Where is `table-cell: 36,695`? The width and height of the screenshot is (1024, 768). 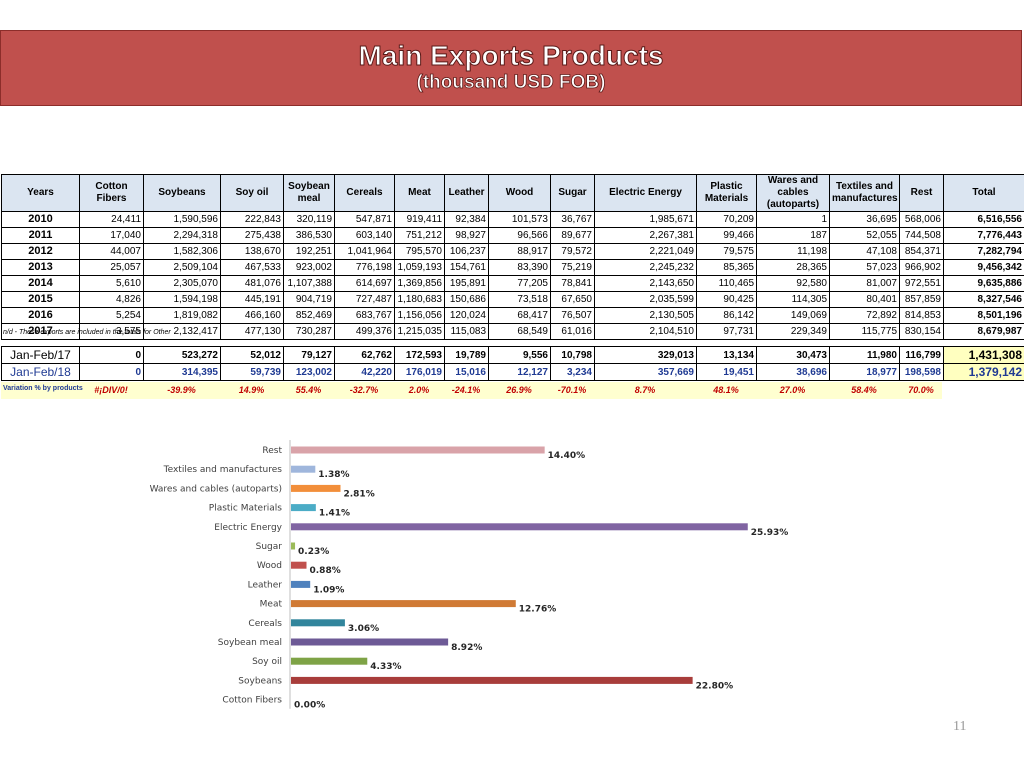
table-cell: 36,695 is located at coordinates (864, 219).